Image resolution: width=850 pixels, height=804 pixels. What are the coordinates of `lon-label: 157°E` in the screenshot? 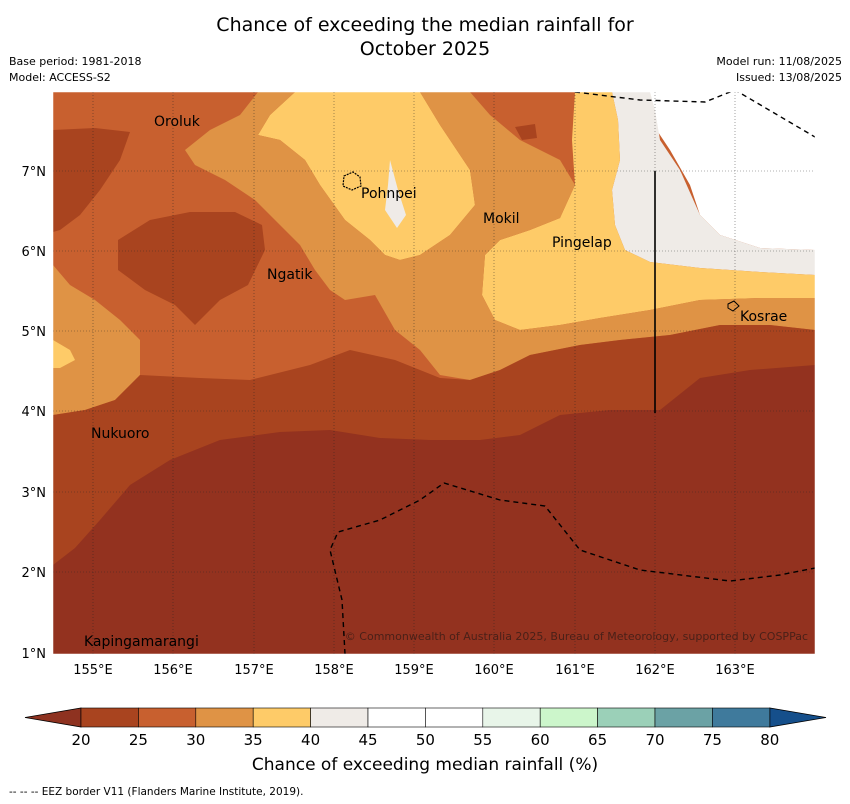 It's located at (254, 670).